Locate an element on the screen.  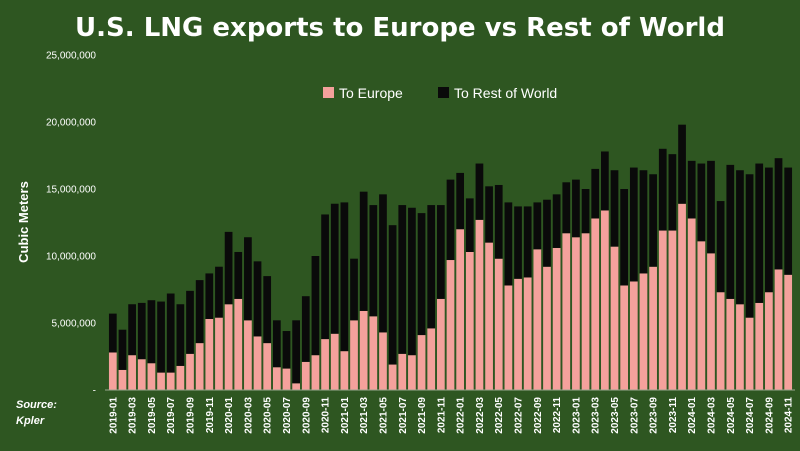
legend: To Europe To Rest of World is located at coordinates (440, 93).